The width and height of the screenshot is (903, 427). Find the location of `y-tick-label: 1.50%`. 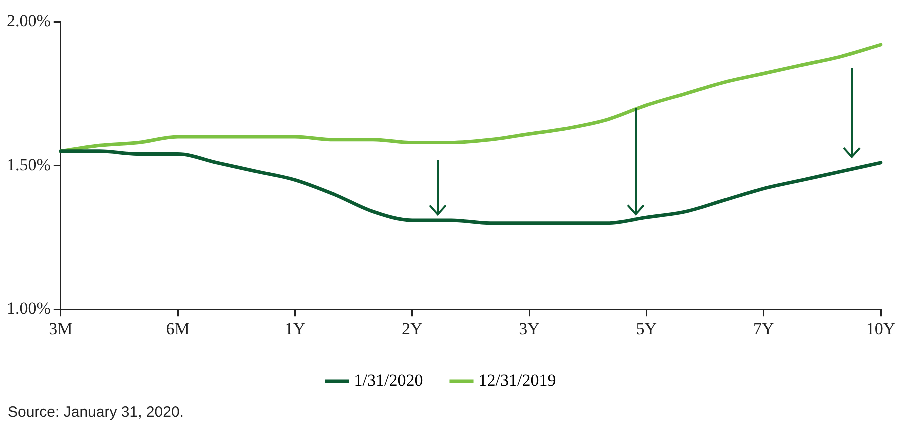

y-tick-label: 1.50% is located at coordinates (28, 164).